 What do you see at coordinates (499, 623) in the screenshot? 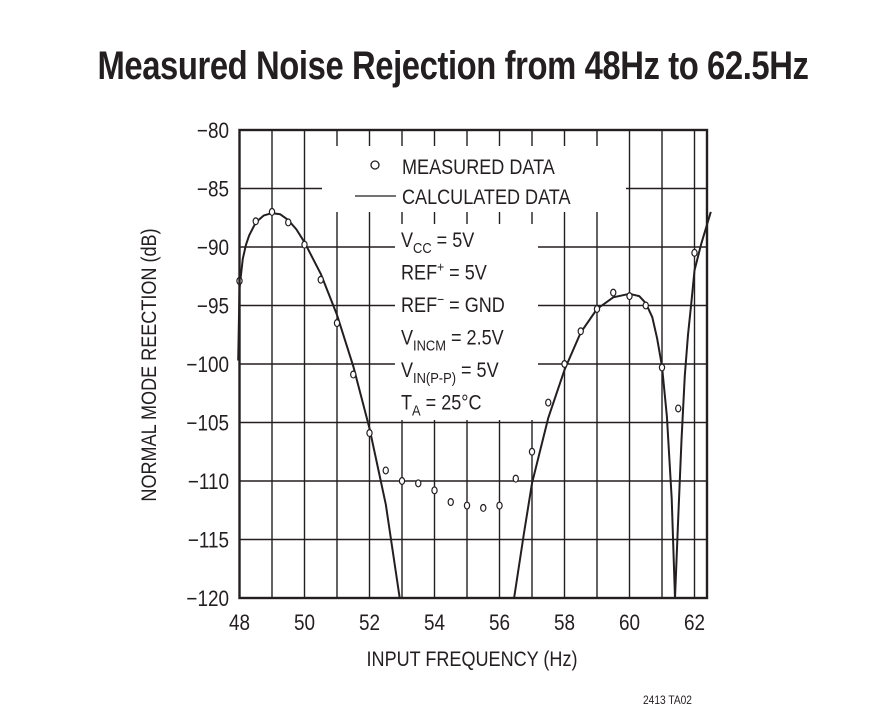
I see `x-tick-label: 56` at bounding box center [499, 623].